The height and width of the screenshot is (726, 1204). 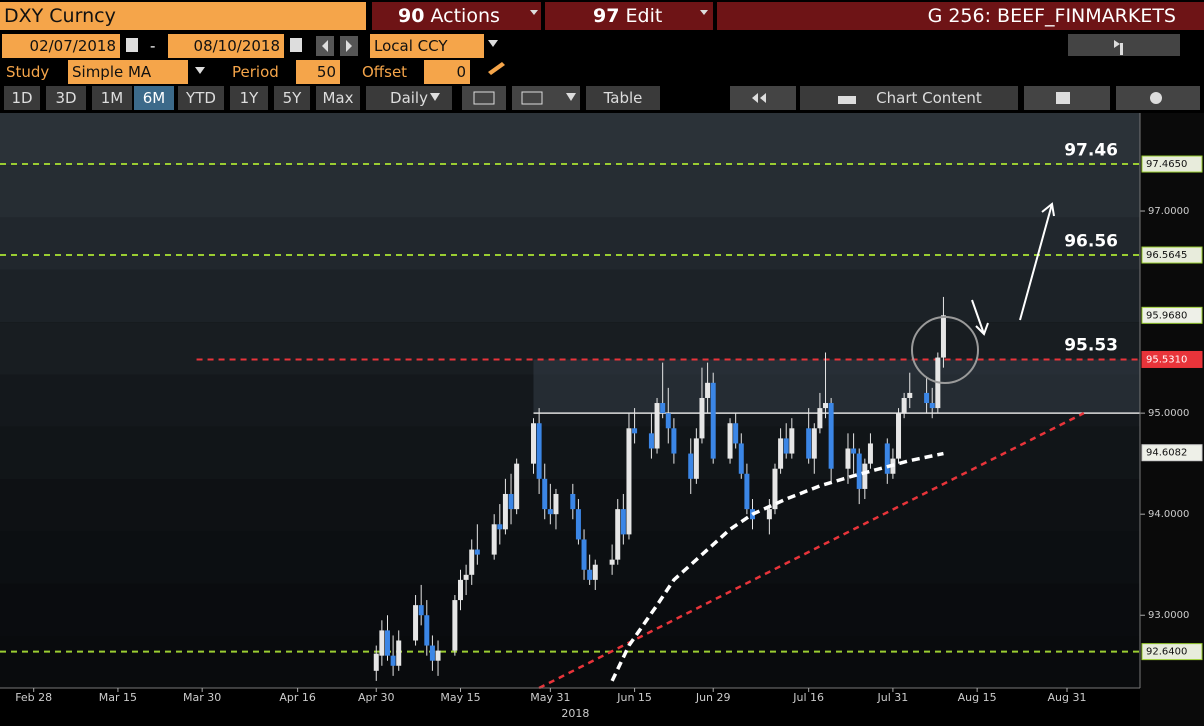 I want to click on period: 50, so click(x=318, y=72).